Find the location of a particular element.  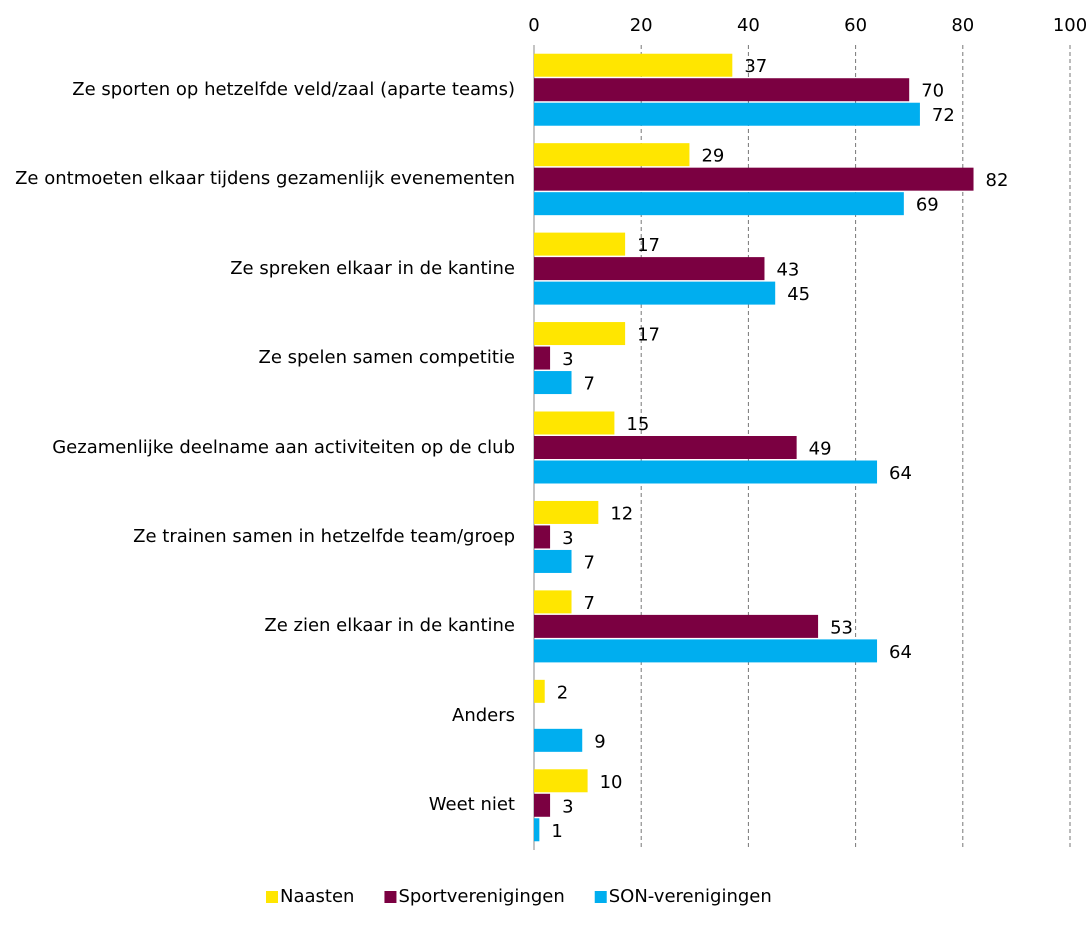

legend-label: Sportverenigingen is located at coordinates (481, 896).